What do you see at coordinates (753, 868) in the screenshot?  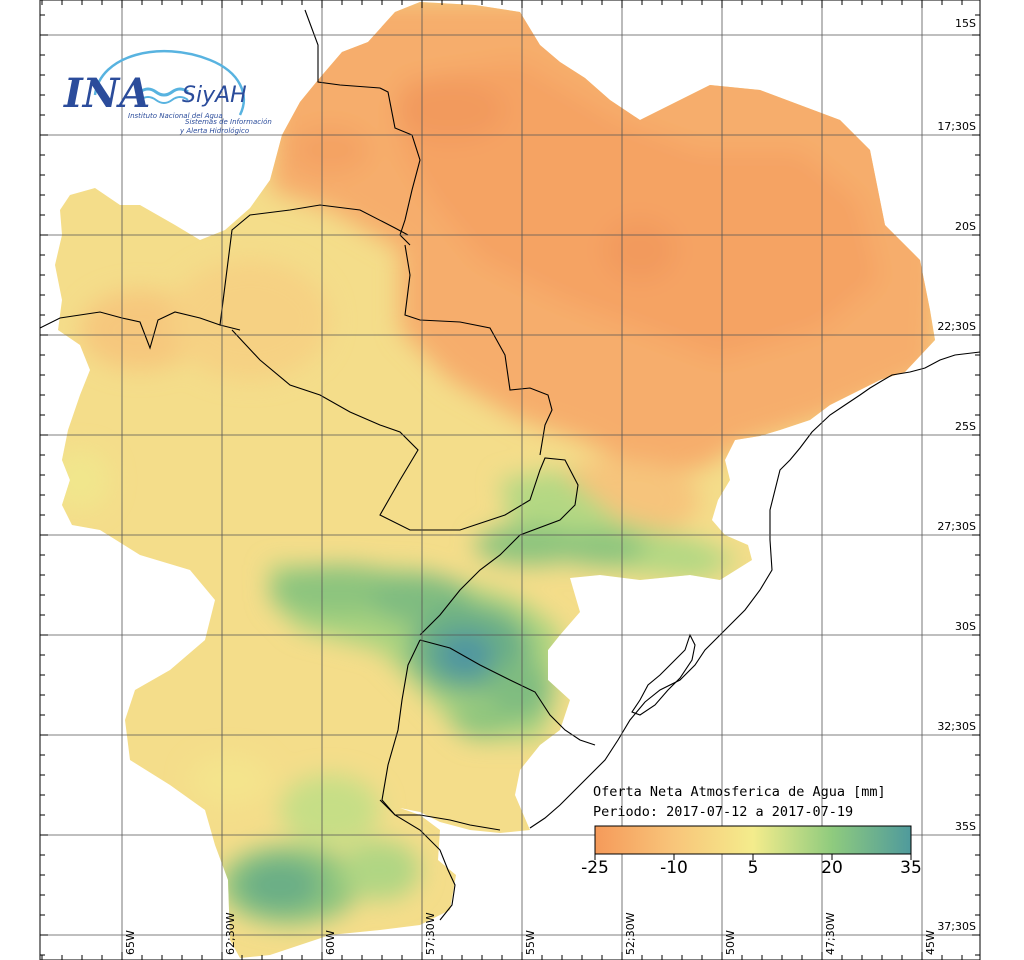 I see `legend-tick: 5` at bounding box center [753, 868].